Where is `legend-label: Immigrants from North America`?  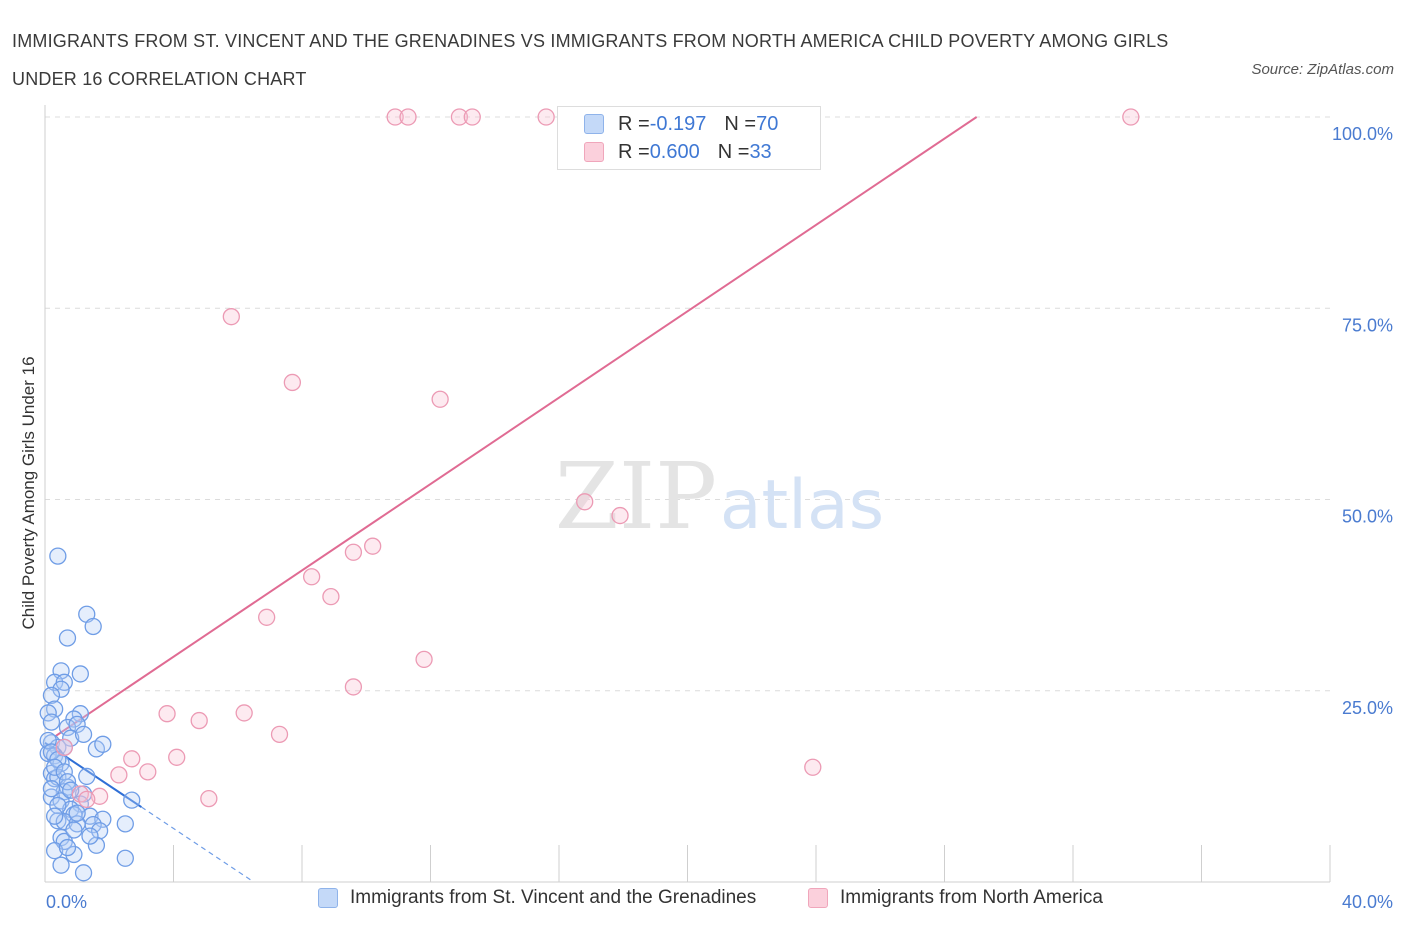
legend-label: Immigrants from North America is located at coordinates (971, 897).